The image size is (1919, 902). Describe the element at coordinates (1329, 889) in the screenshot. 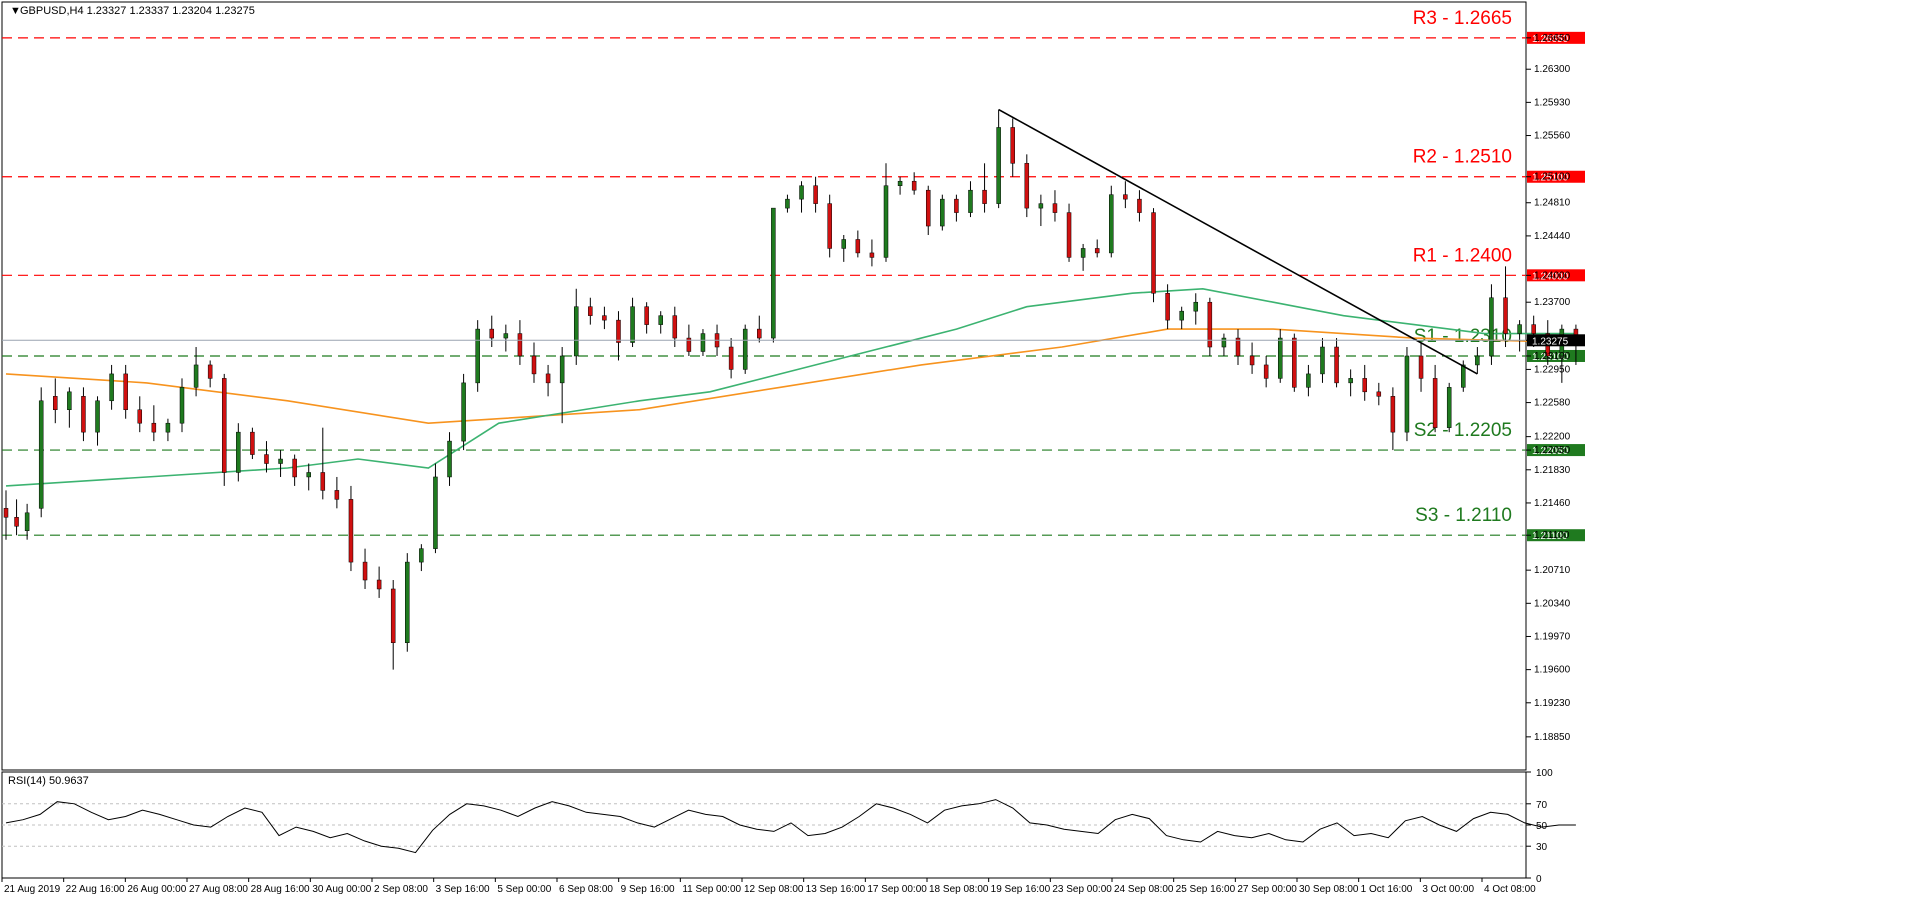

I see `time-tick-label: 30 Sep 08:00` at that location.